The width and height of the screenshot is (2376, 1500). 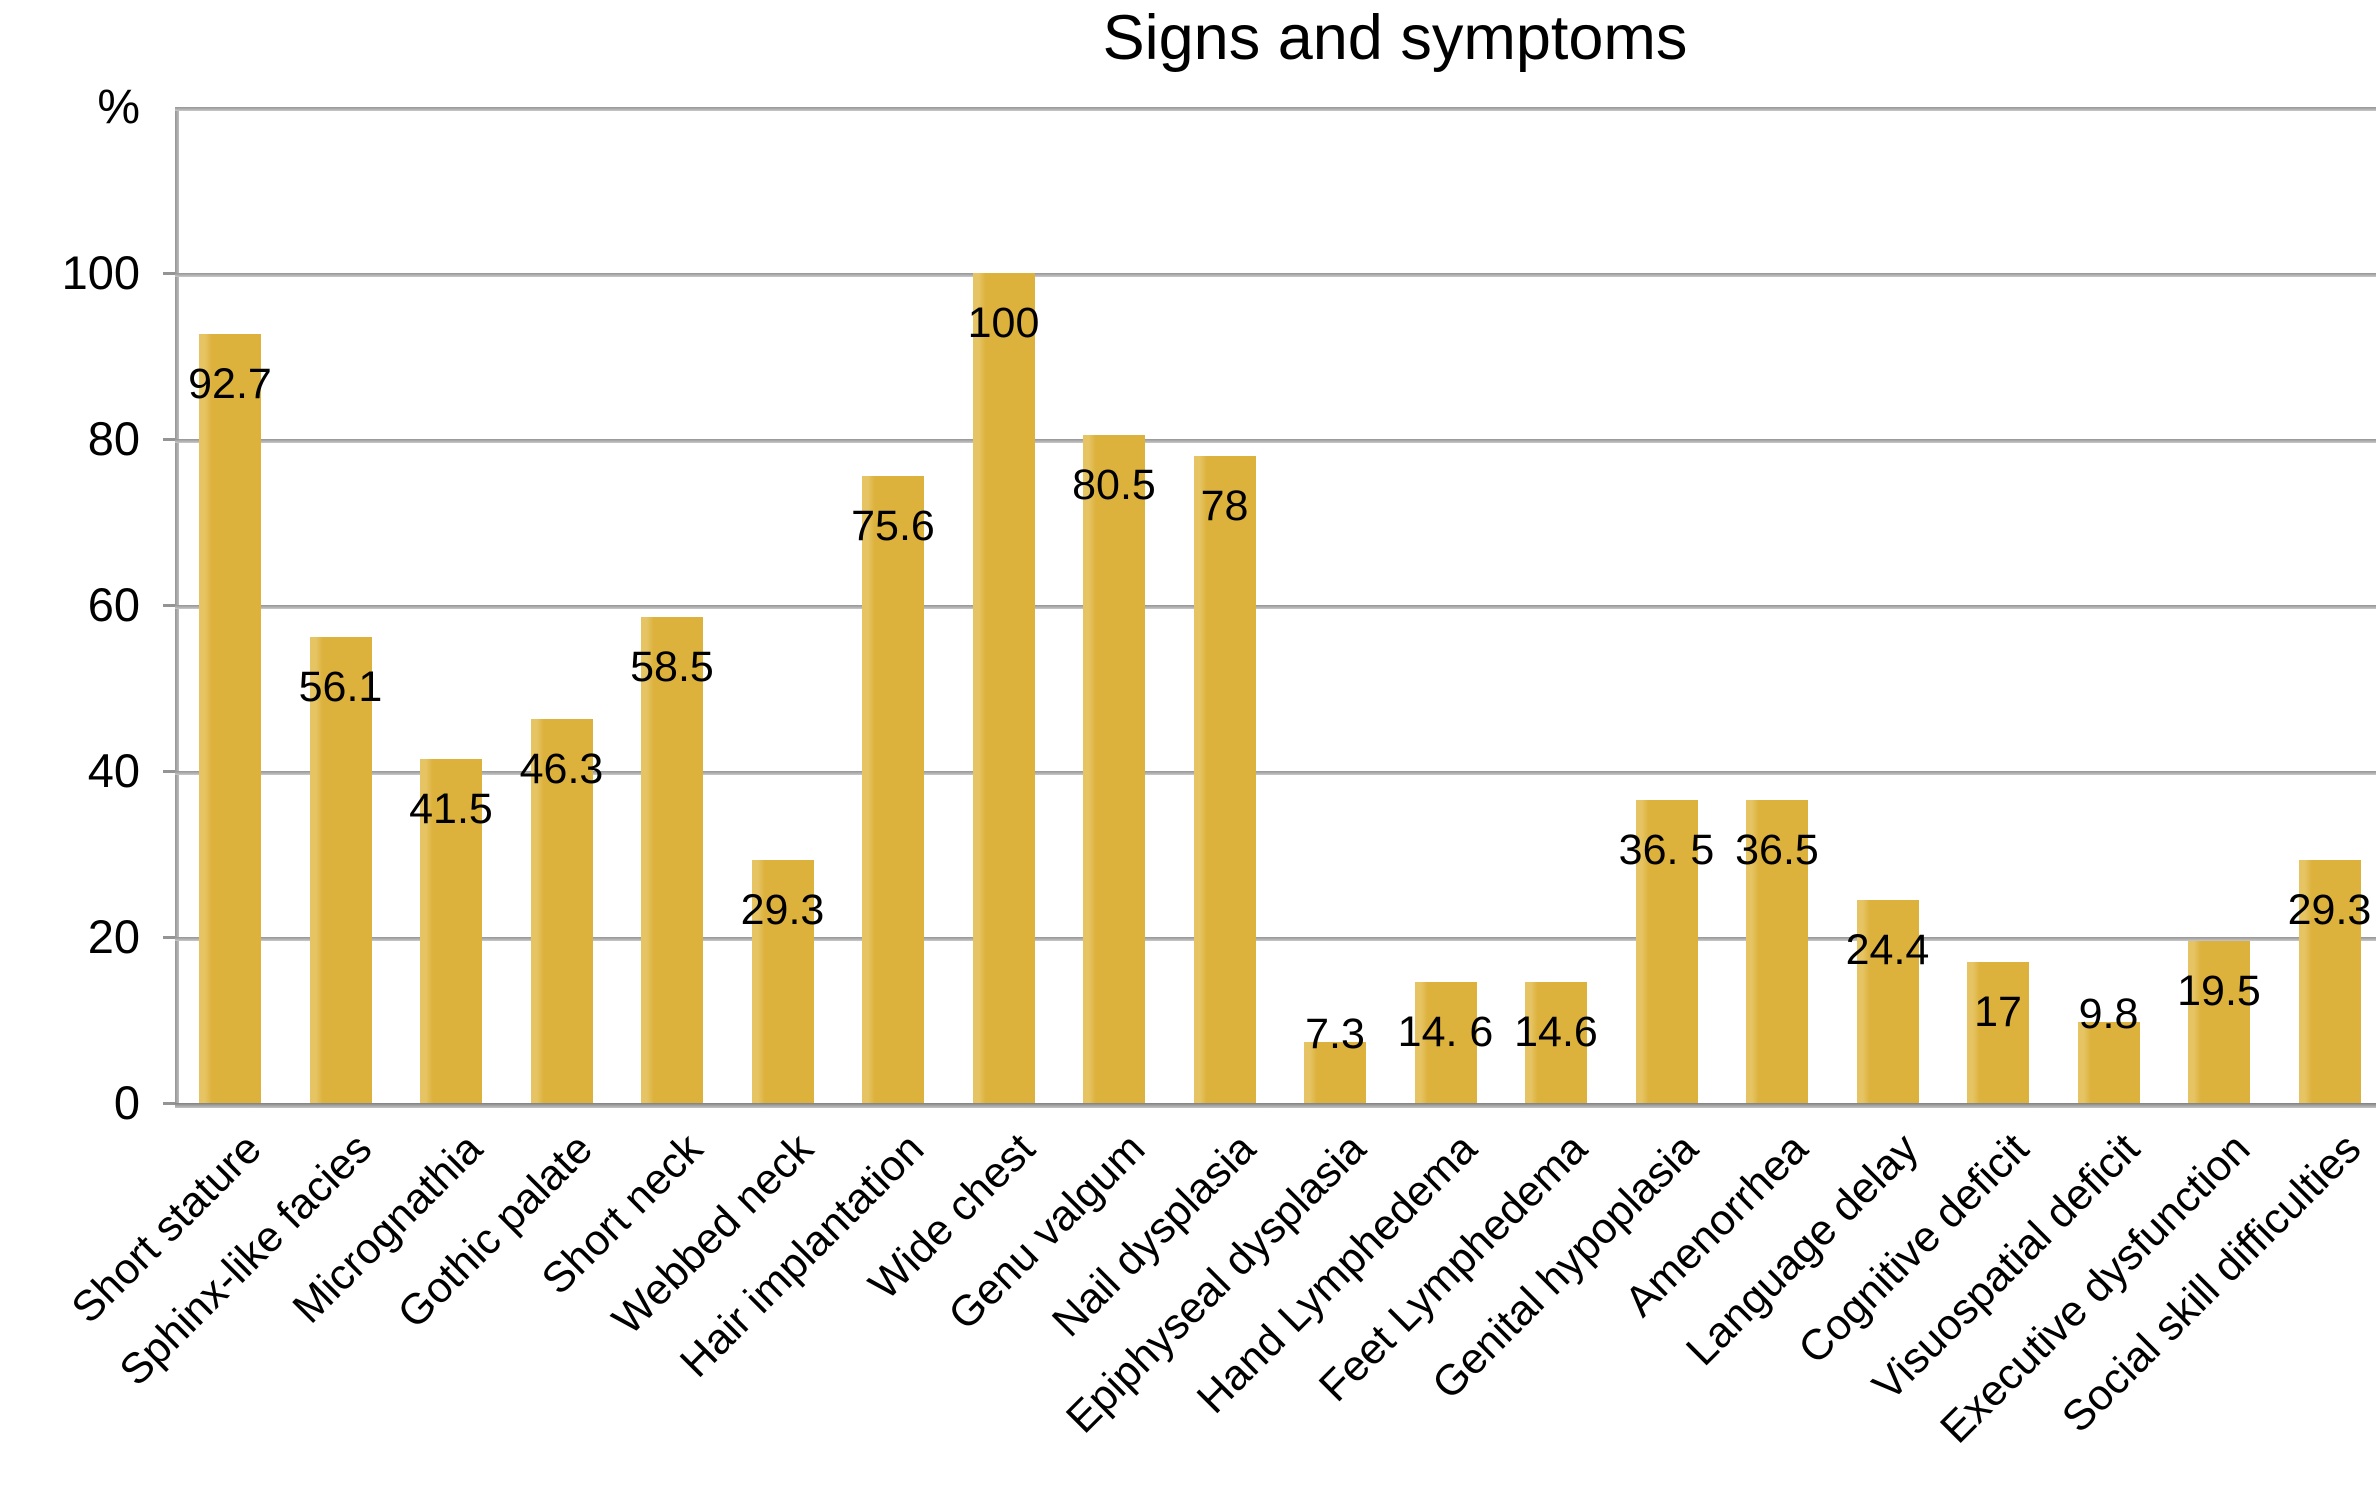 I want to click on bar-value-label-19: 29.3, so click(x=2329, y=909).